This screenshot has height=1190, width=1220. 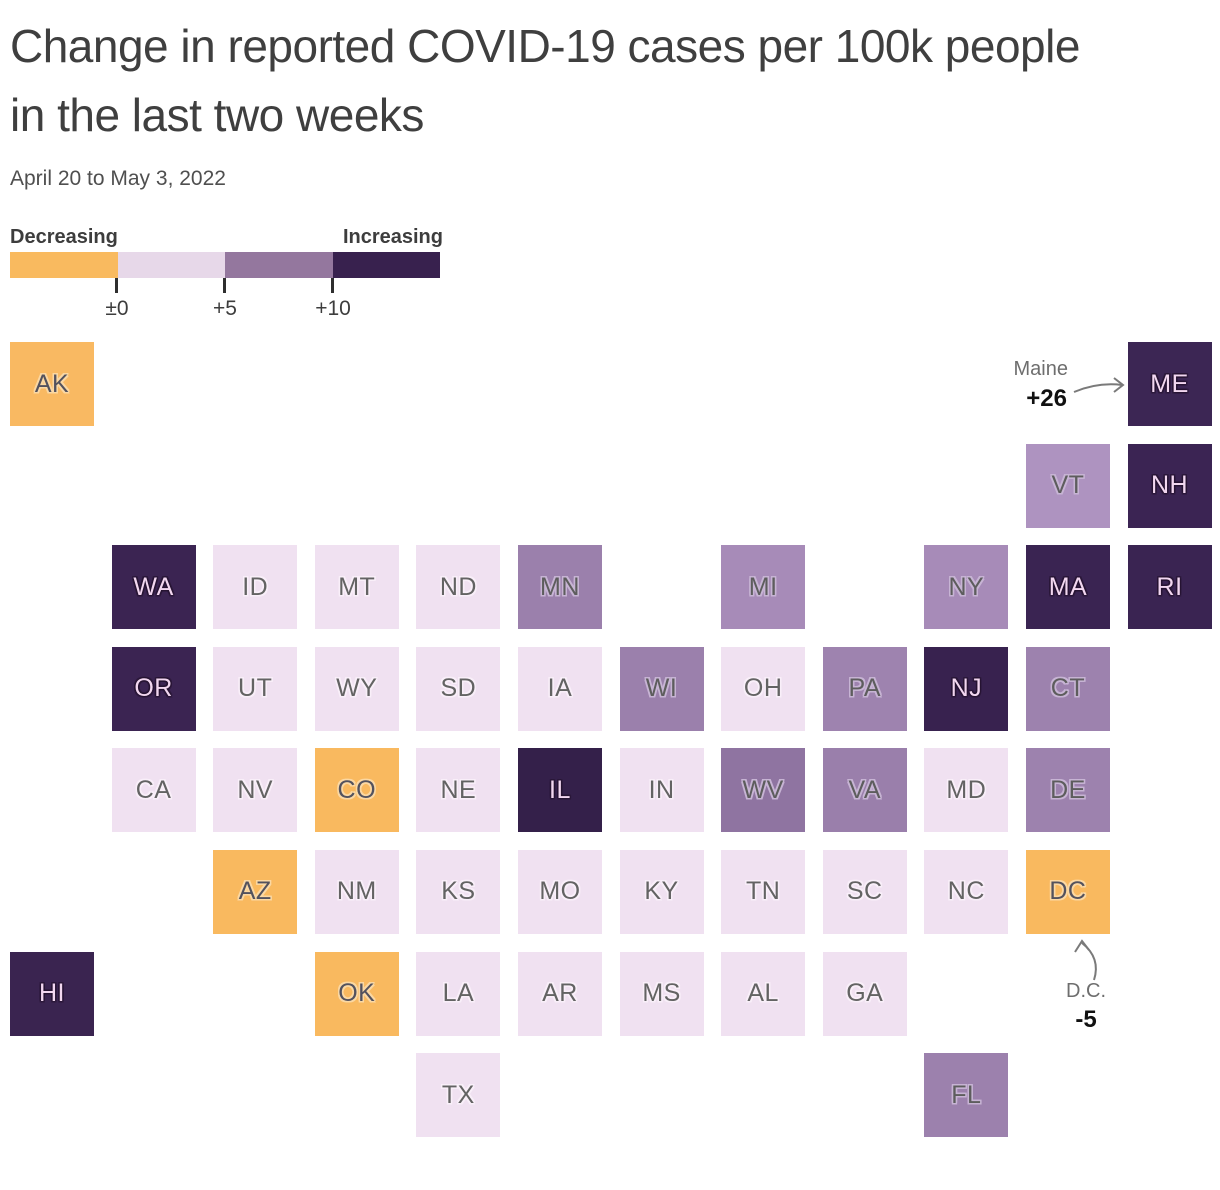 What do you see at coordinates (226, 237) in the screenshot?
I see `legend-direction-labels: Decreasing Increasing` at bounding box center [226, 237].